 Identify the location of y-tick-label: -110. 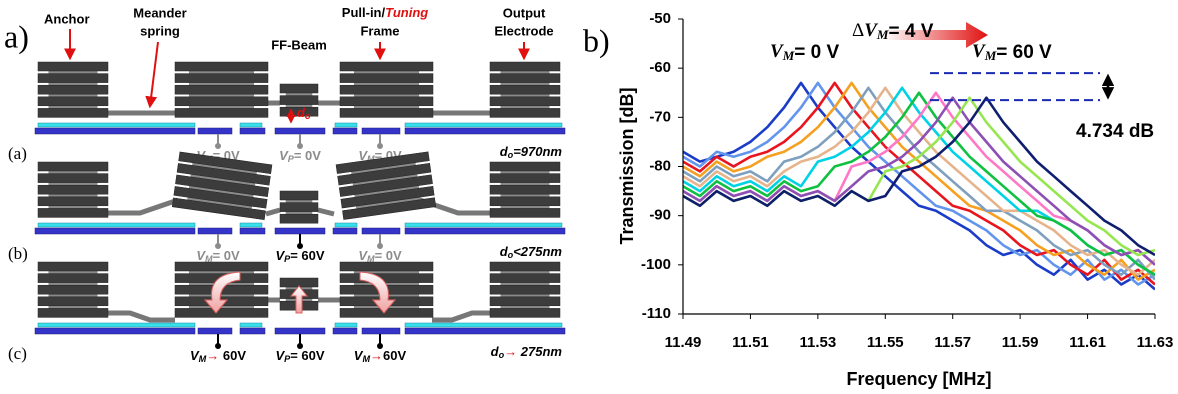
(656, 313).